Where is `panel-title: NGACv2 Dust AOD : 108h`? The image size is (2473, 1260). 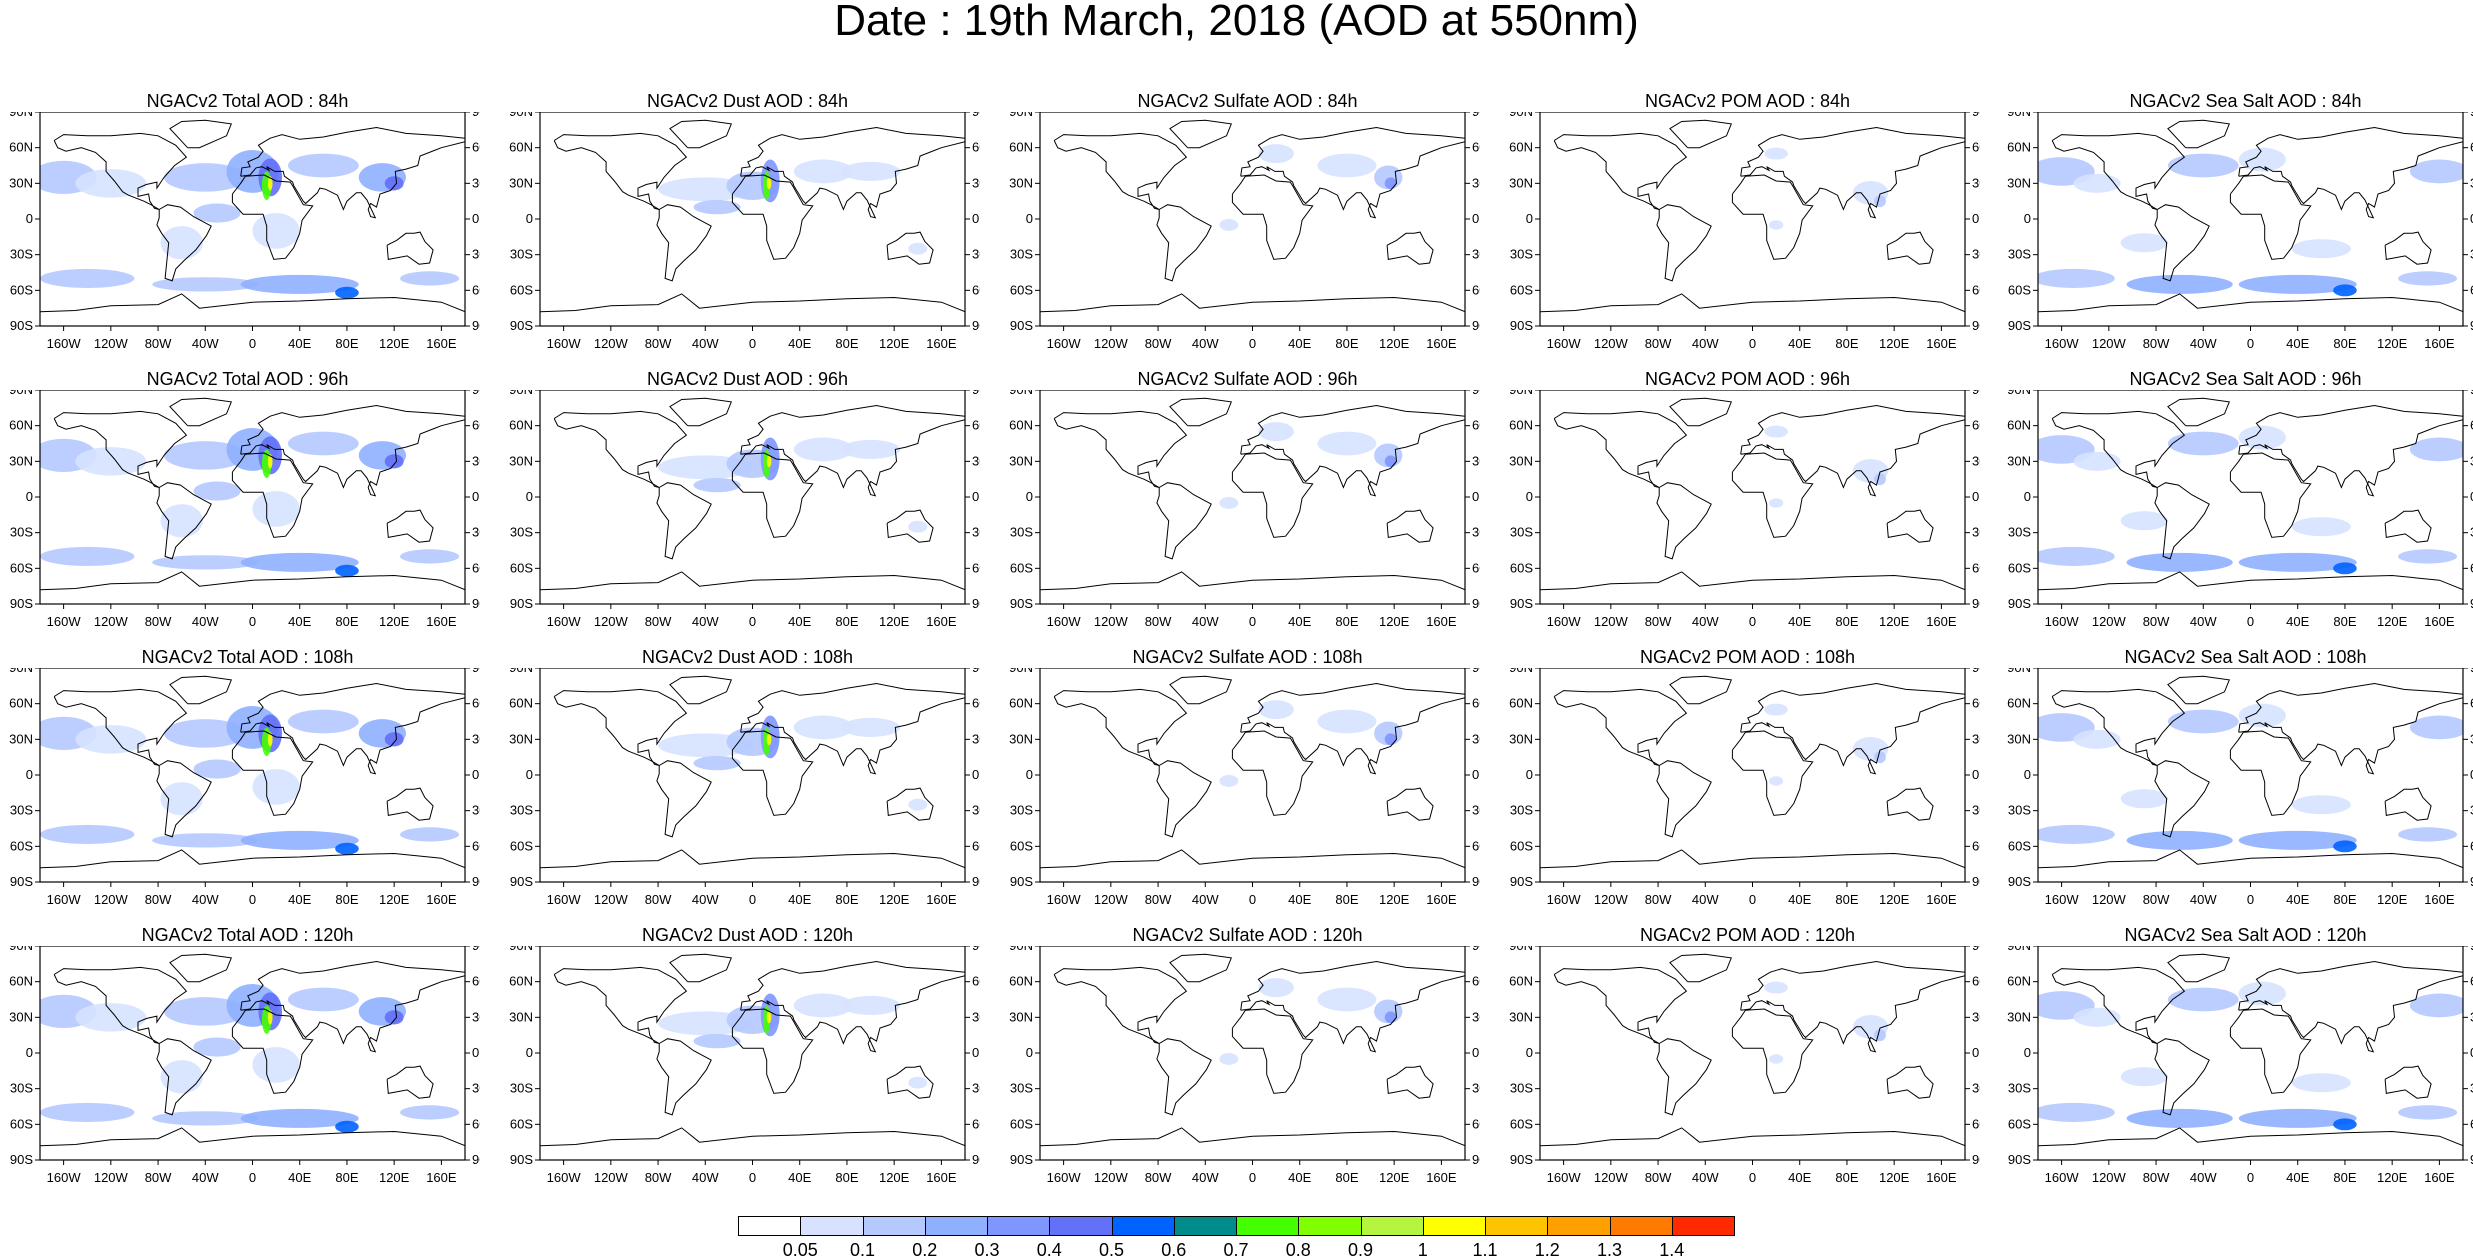
panel-title: NGACv2 Dust AOD : 108h is located at coordinates (747, 657).